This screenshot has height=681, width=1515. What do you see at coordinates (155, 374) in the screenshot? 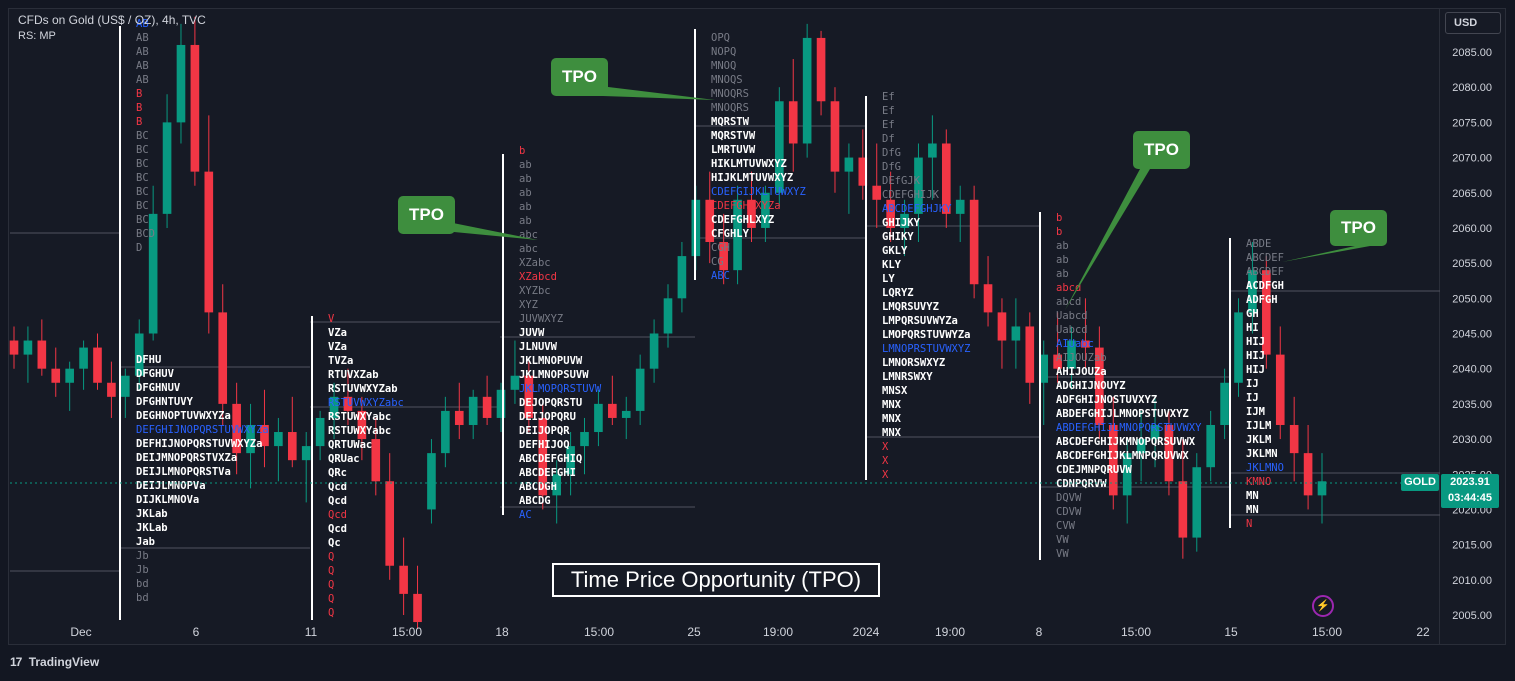
I see `tpo-row: DFGHUV` at bounding box center [155, 374].